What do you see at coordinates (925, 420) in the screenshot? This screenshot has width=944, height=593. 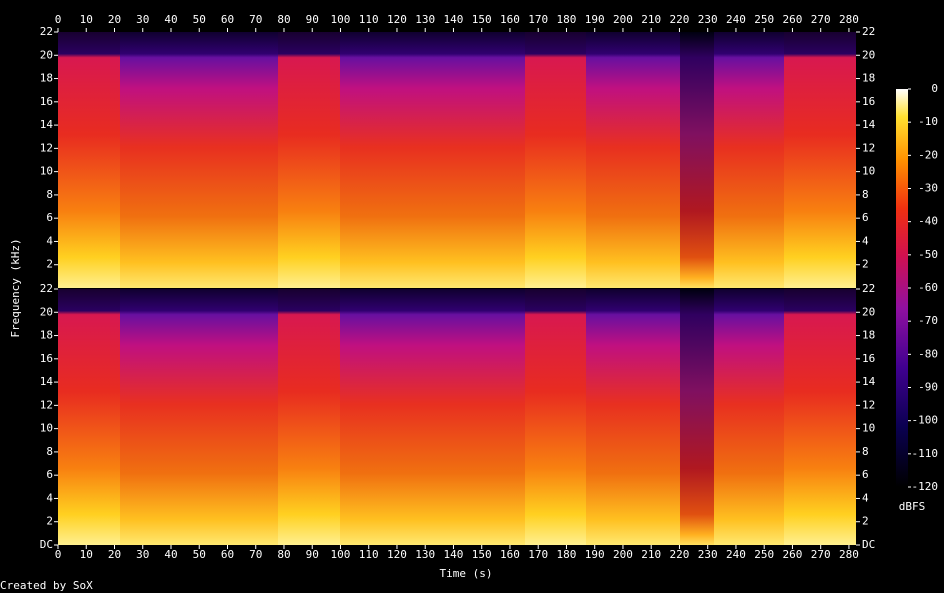 I see `colorbar-tick-label: -100` at bounding box center [925, 420].